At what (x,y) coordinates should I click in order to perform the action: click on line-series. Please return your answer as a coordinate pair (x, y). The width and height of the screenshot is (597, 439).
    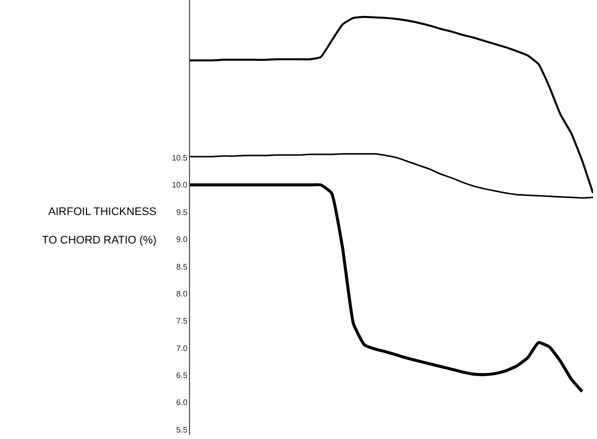
    Looking at the image, I should click on (391, 176).